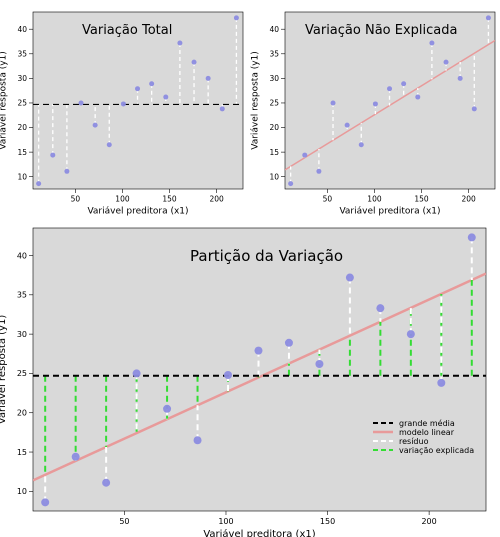 This screenshot has width=500, height=537. What do you see at coordinates (427, 432) in the screenshot?
I see `legend-label: modelo linear` at bounding box center [427, 432].